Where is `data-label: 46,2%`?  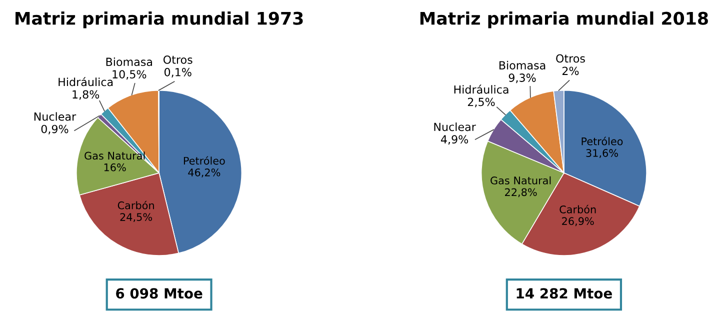 data-label: 46,2% is located at coordinates (204, 173).